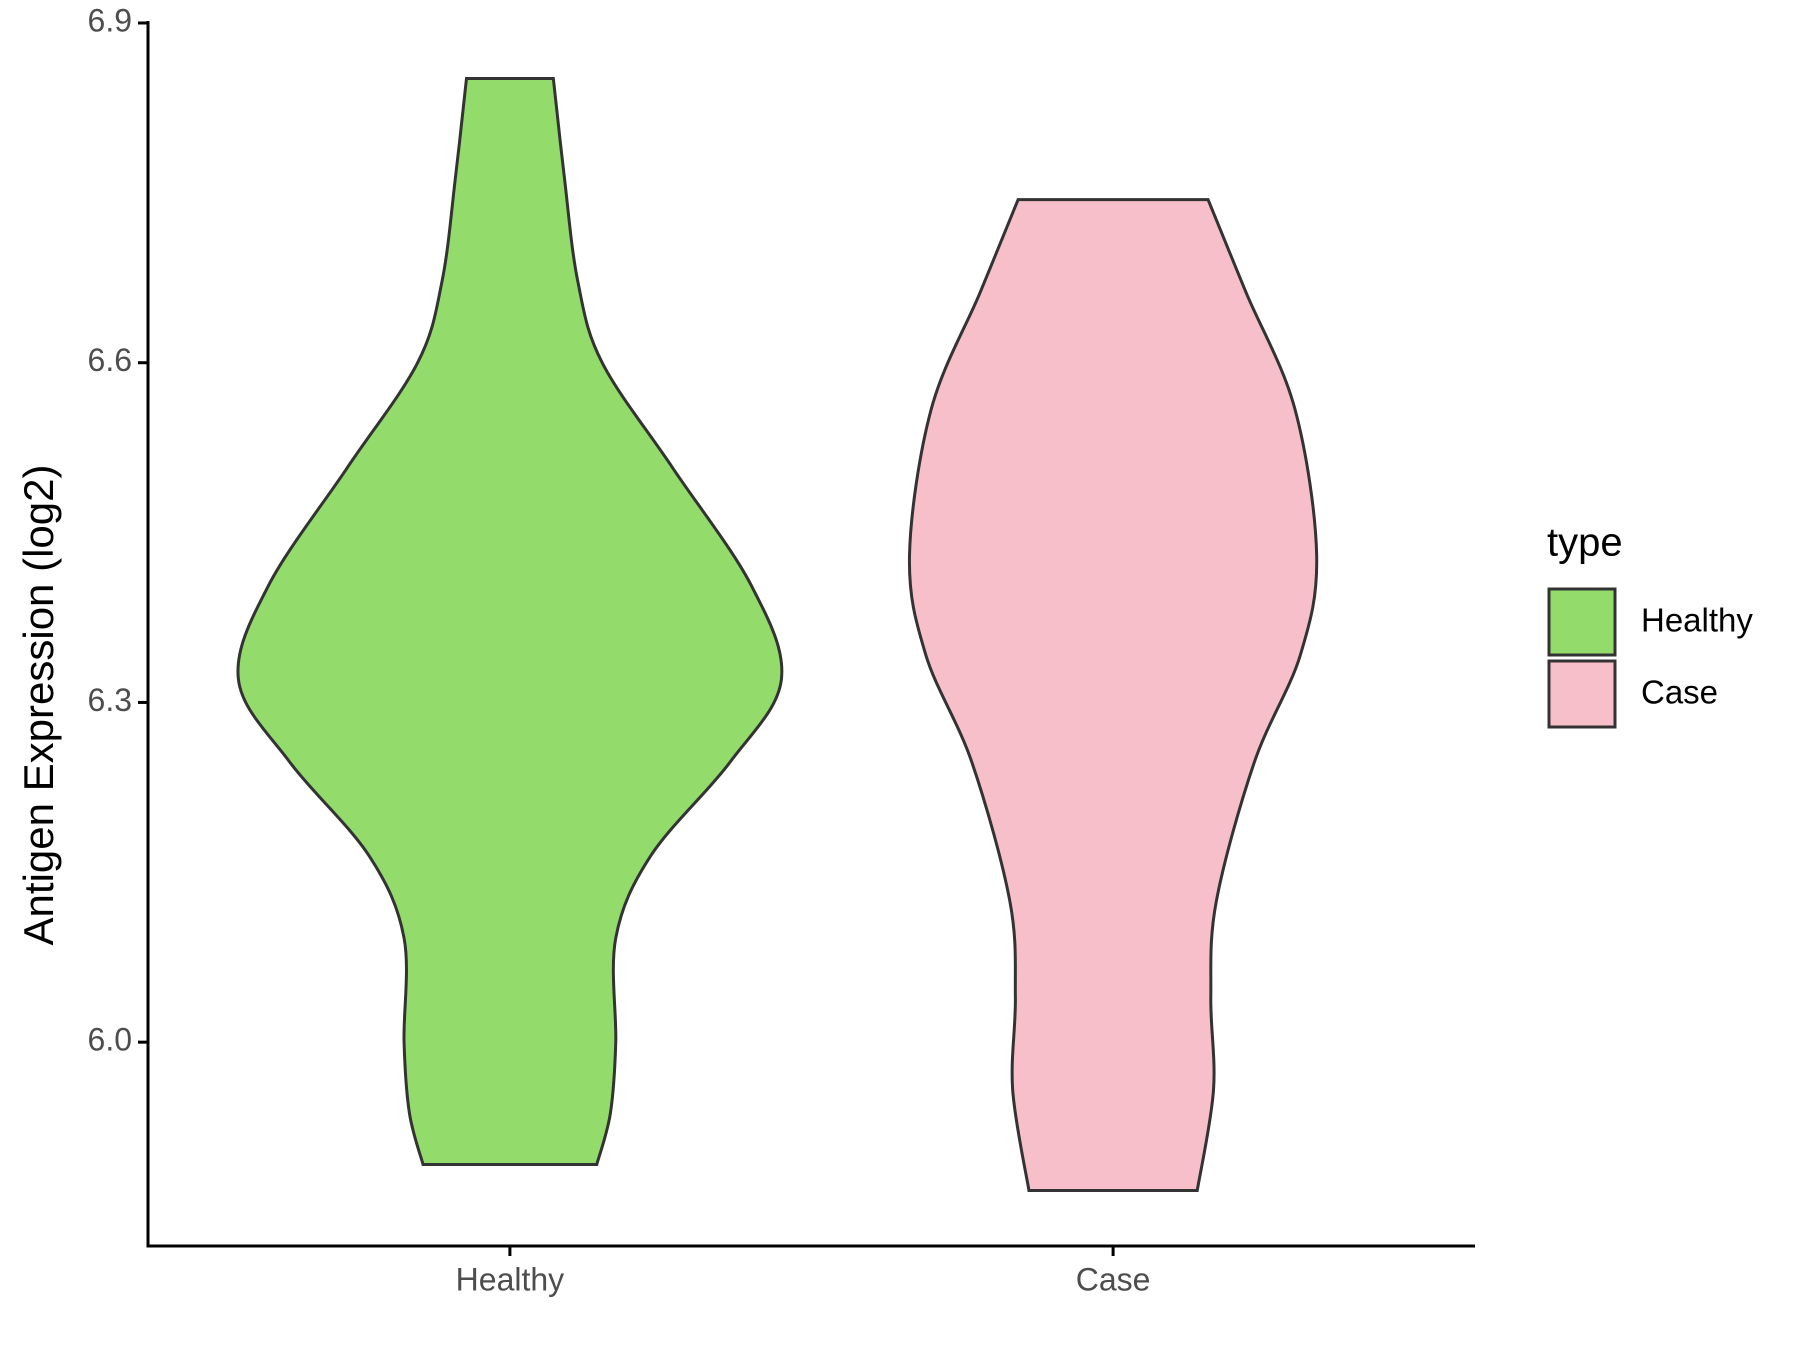 The image size is (1800, 1350). What do you see at coordinates (510, 1279) in the screenshot?
I see `x-tick-label: Healthy` at bounding box center [510, 1279].